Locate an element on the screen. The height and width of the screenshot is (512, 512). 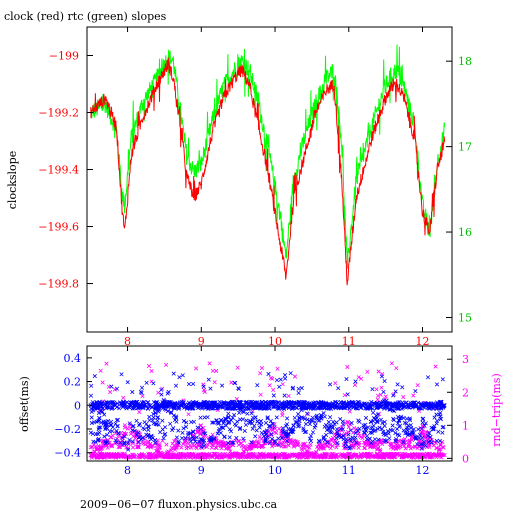
rtc-y-tick-label: 17 is located at coordinates (465, 147).